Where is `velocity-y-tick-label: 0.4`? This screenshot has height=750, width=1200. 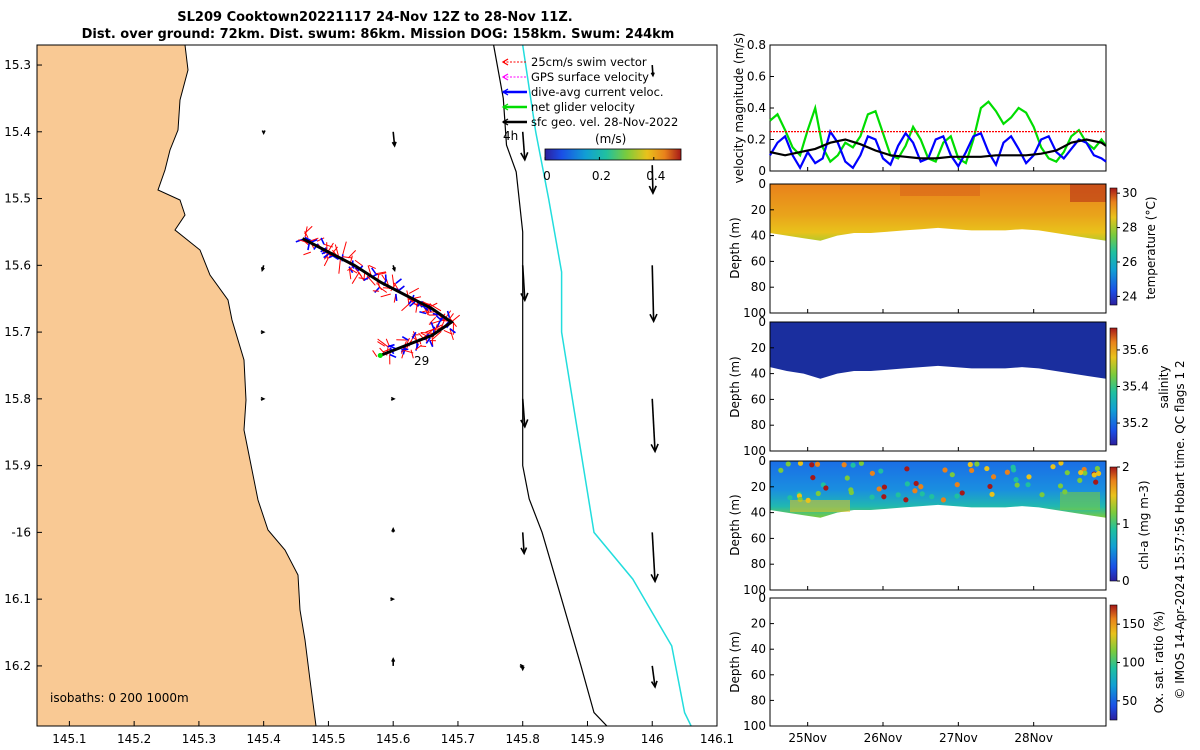
velocity-y-tick-label: 0.4 is located at coordinates (756, 108).